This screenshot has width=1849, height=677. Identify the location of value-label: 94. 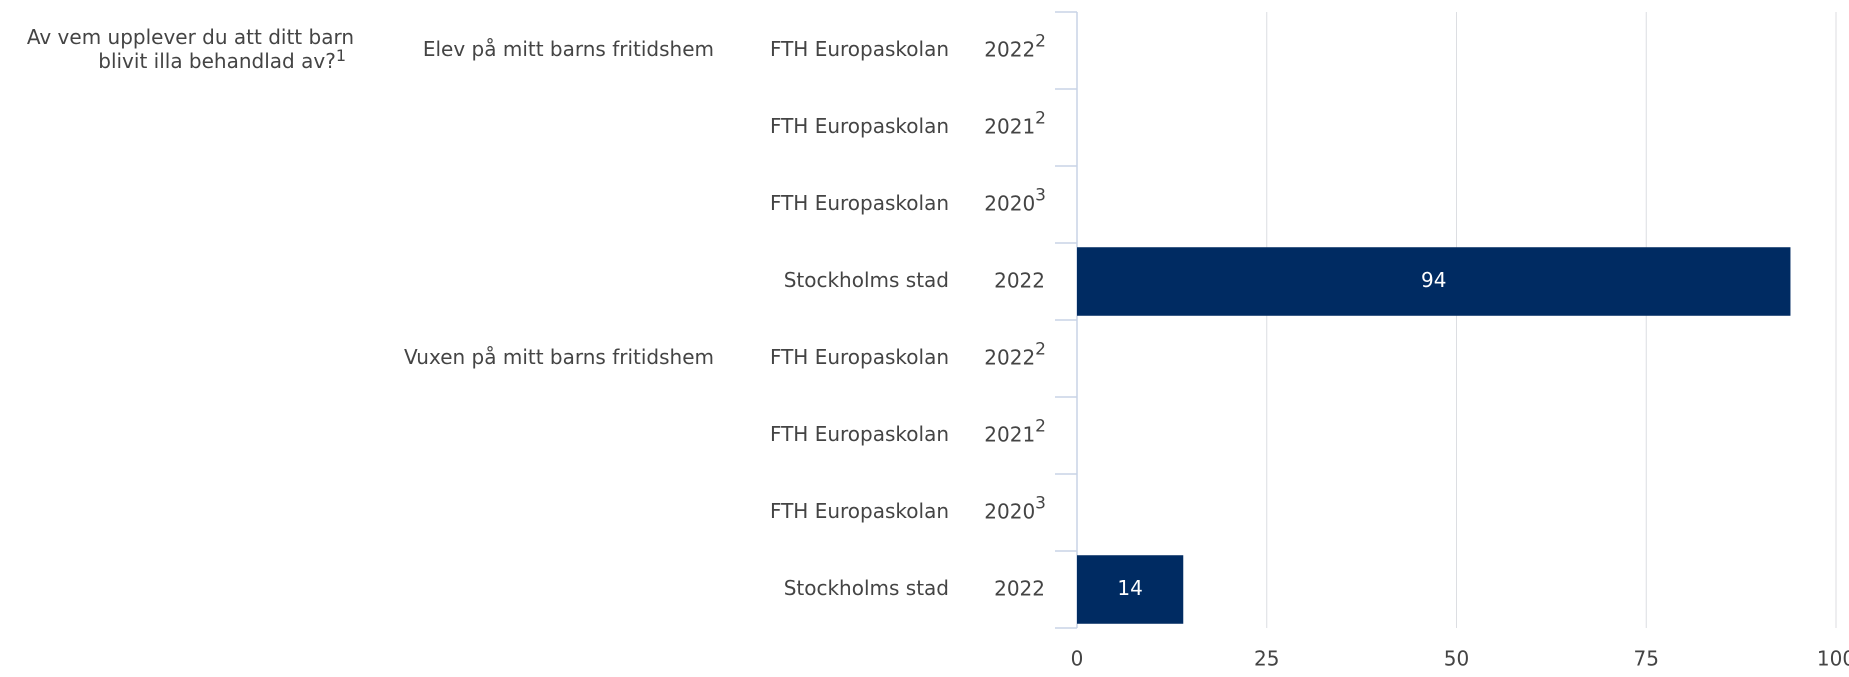
(1433, 280).